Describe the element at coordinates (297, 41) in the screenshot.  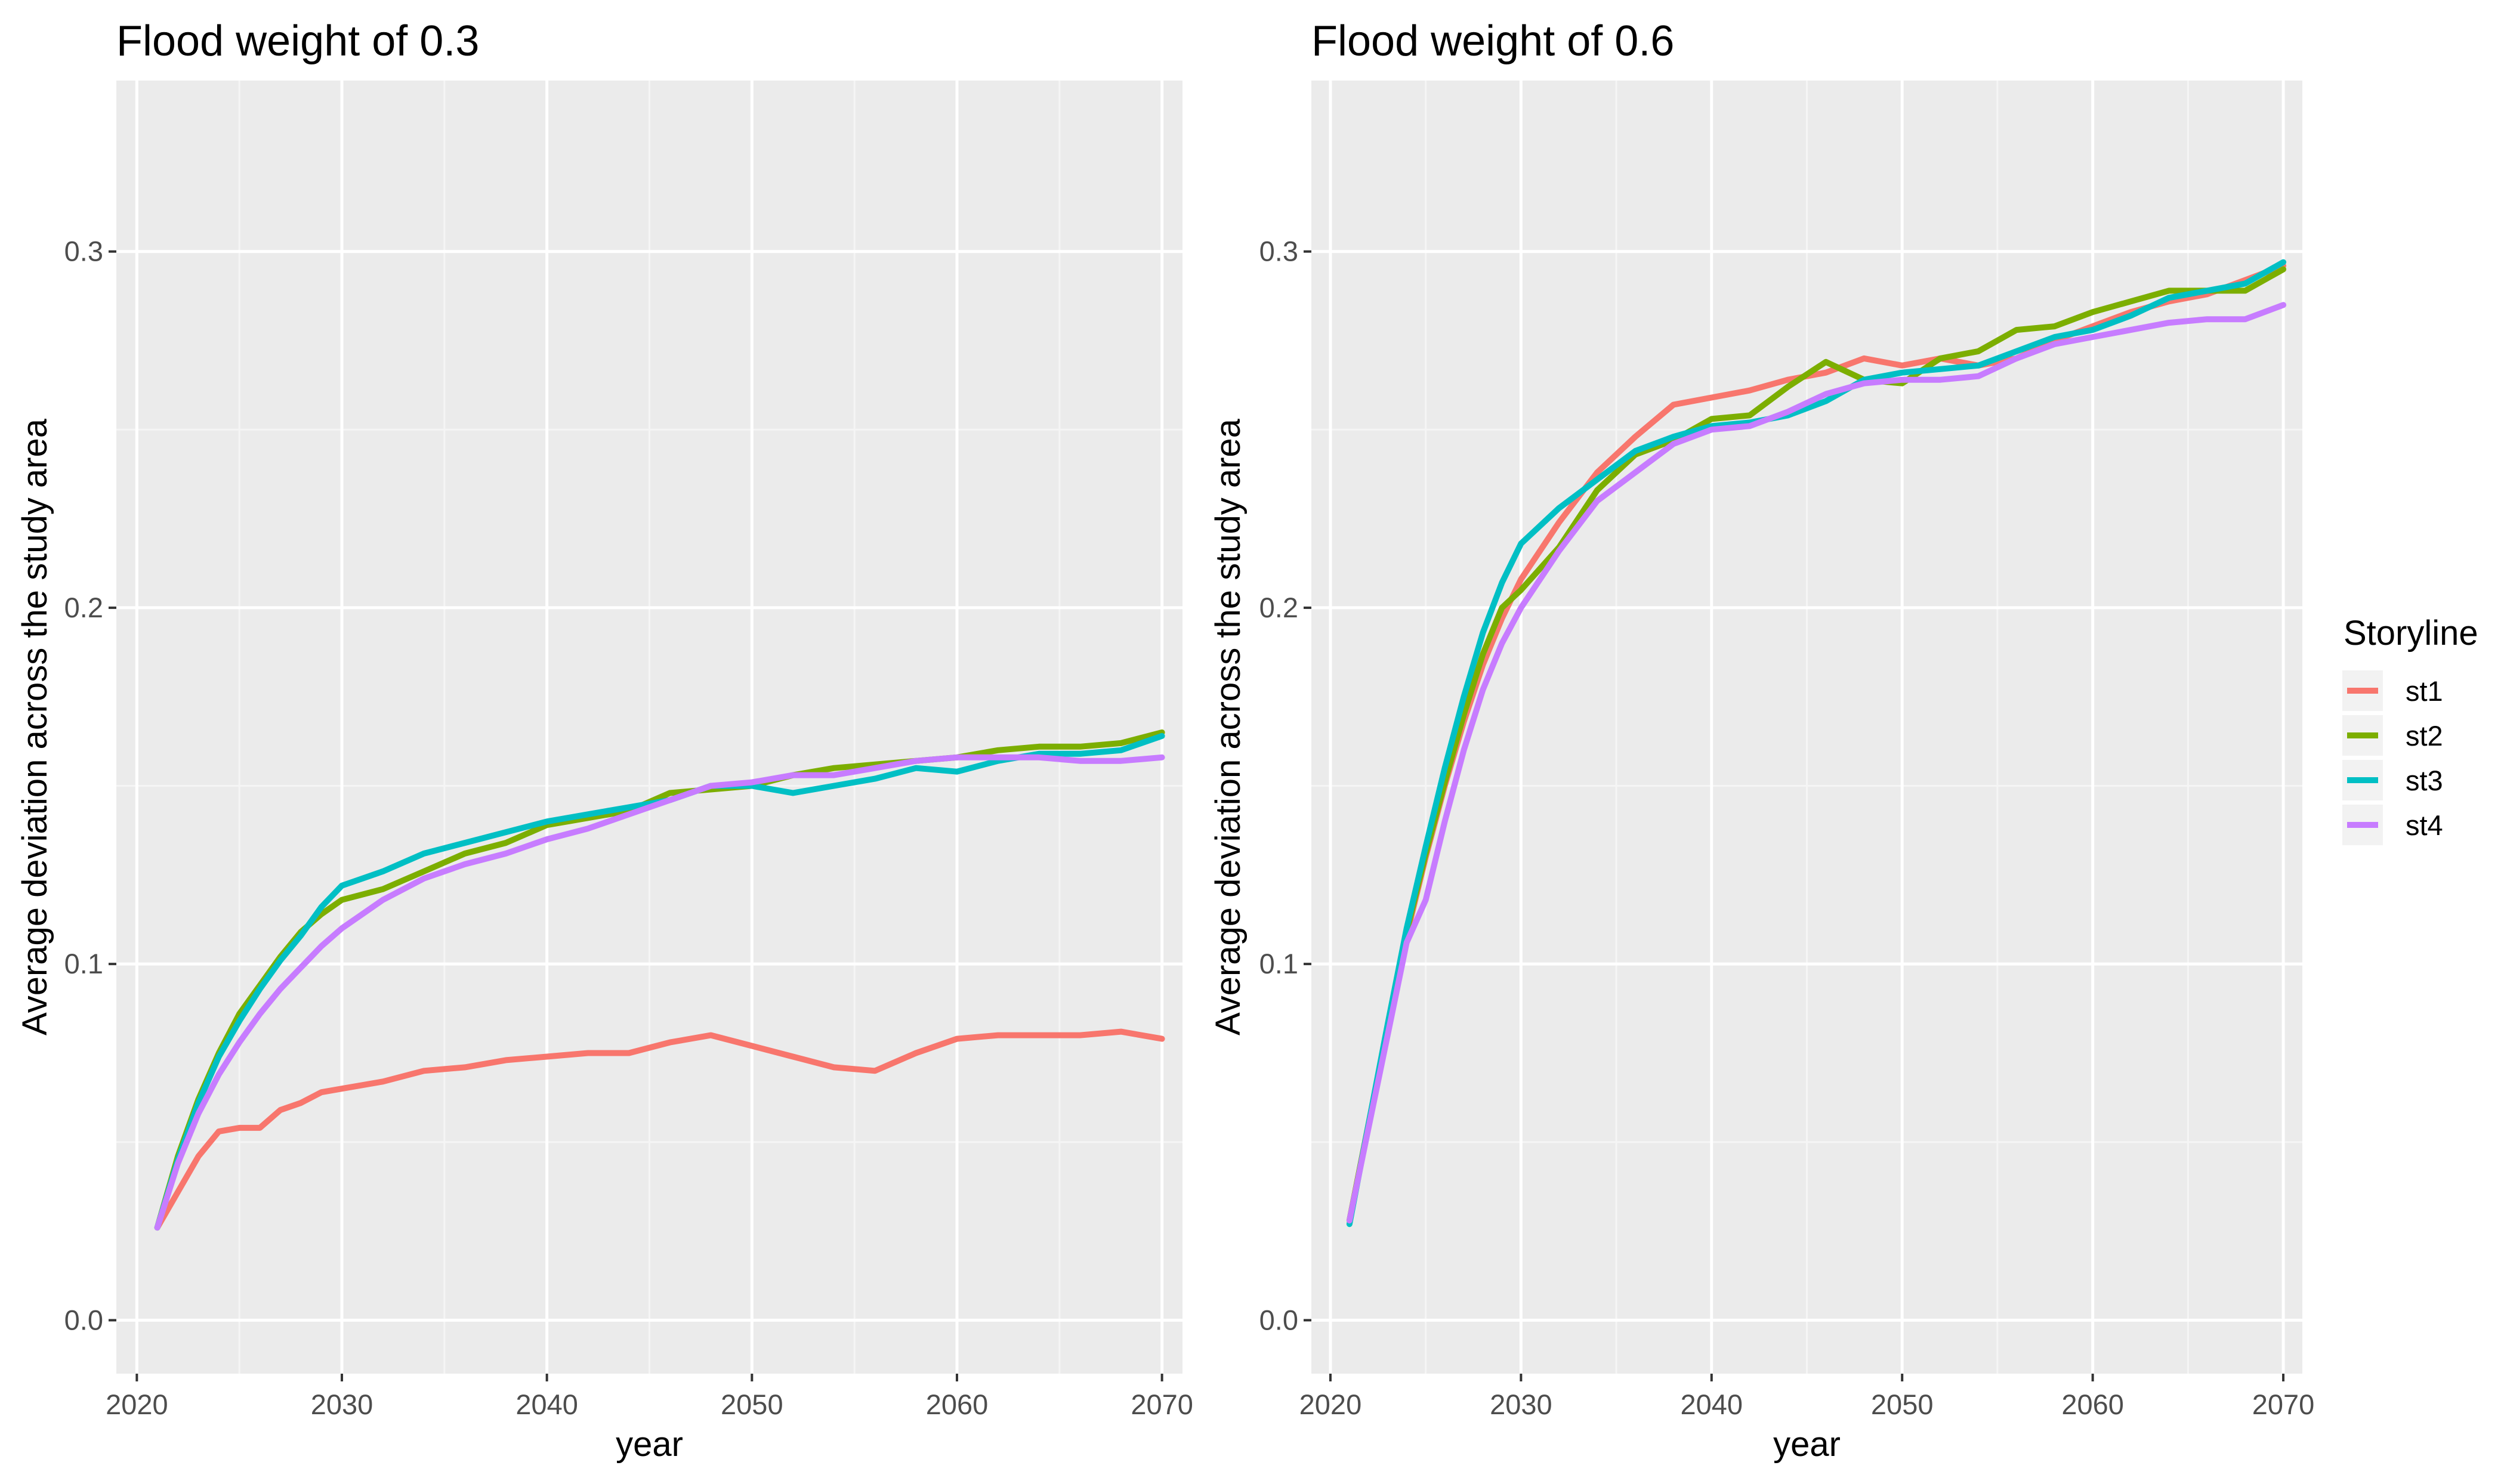
I see `chart-title: Flood weight of 0.3` at that location.